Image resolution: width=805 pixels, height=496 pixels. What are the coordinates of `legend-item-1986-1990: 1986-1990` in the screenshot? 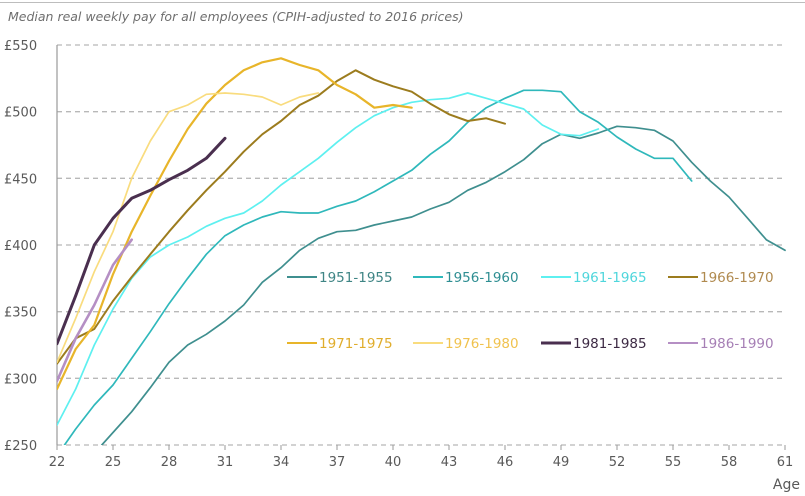 It's located at (721, 344).